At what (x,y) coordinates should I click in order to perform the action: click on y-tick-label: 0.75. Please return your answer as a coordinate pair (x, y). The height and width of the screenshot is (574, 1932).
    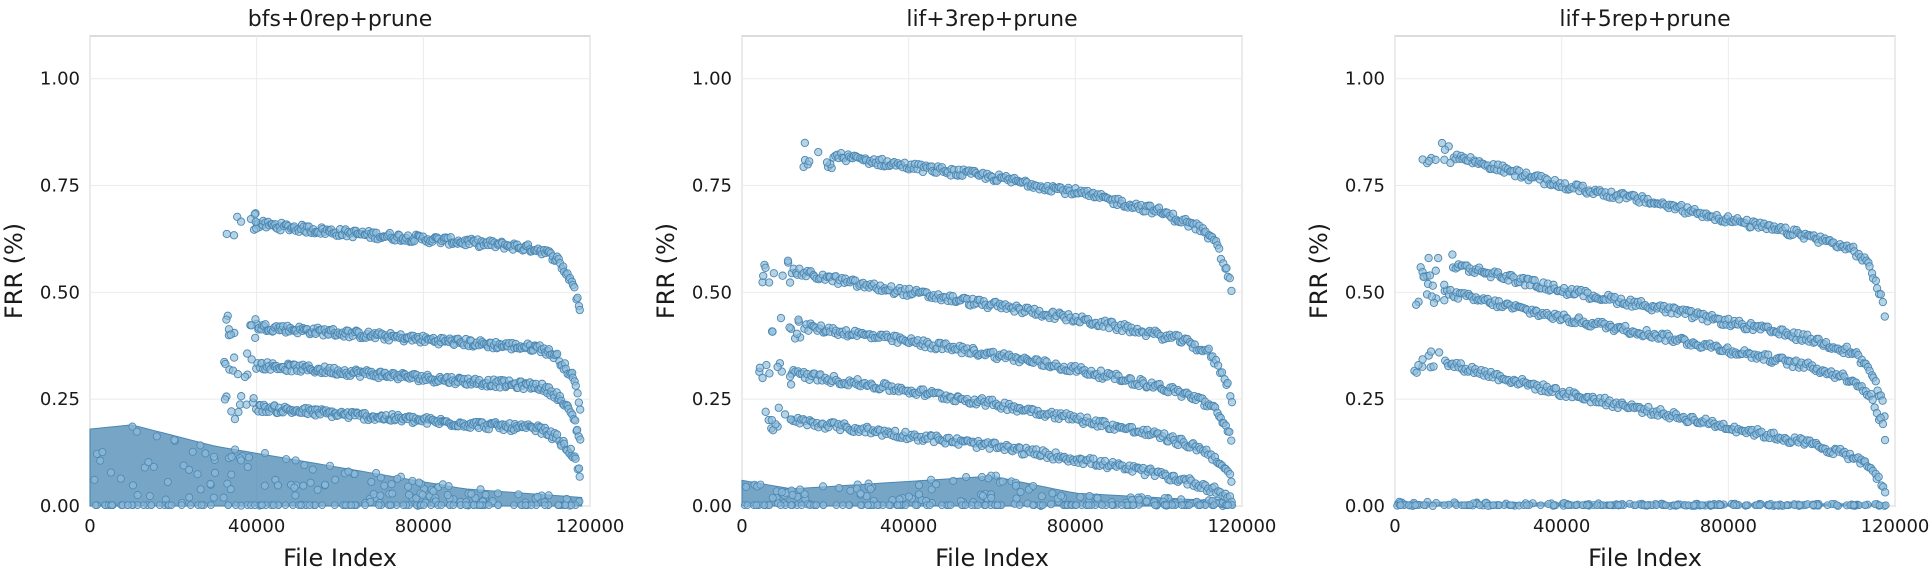
    Looking at the image, I should click on (712, 186).